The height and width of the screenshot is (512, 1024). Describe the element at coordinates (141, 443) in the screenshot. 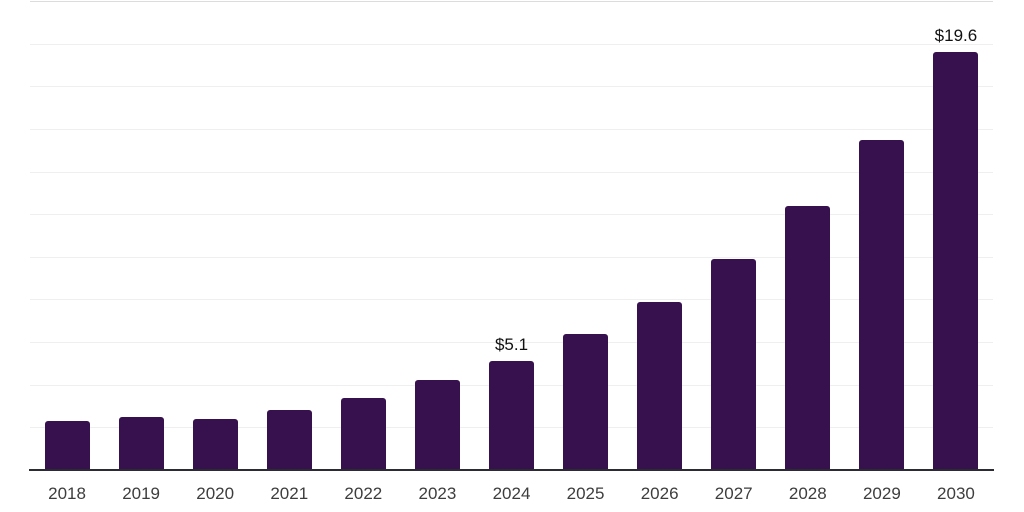

I see `bar-2019` at that location.